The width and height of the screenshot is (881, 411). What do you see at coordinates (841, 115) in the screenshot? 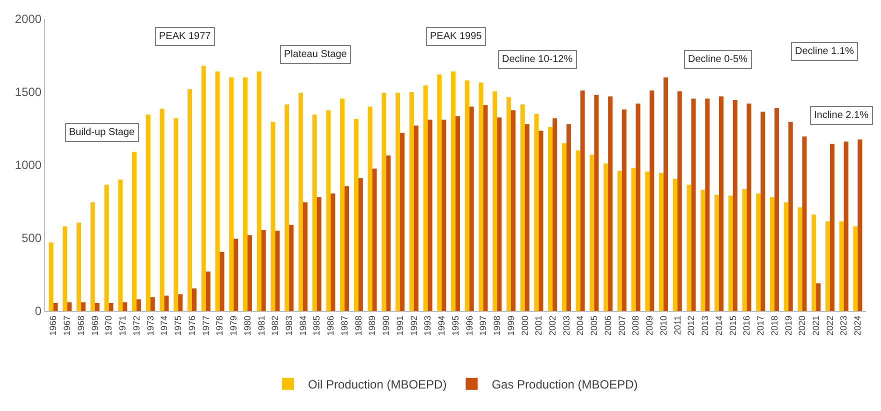
I see `annotation: Incline 2.1%` at bounding box center [841, 115].